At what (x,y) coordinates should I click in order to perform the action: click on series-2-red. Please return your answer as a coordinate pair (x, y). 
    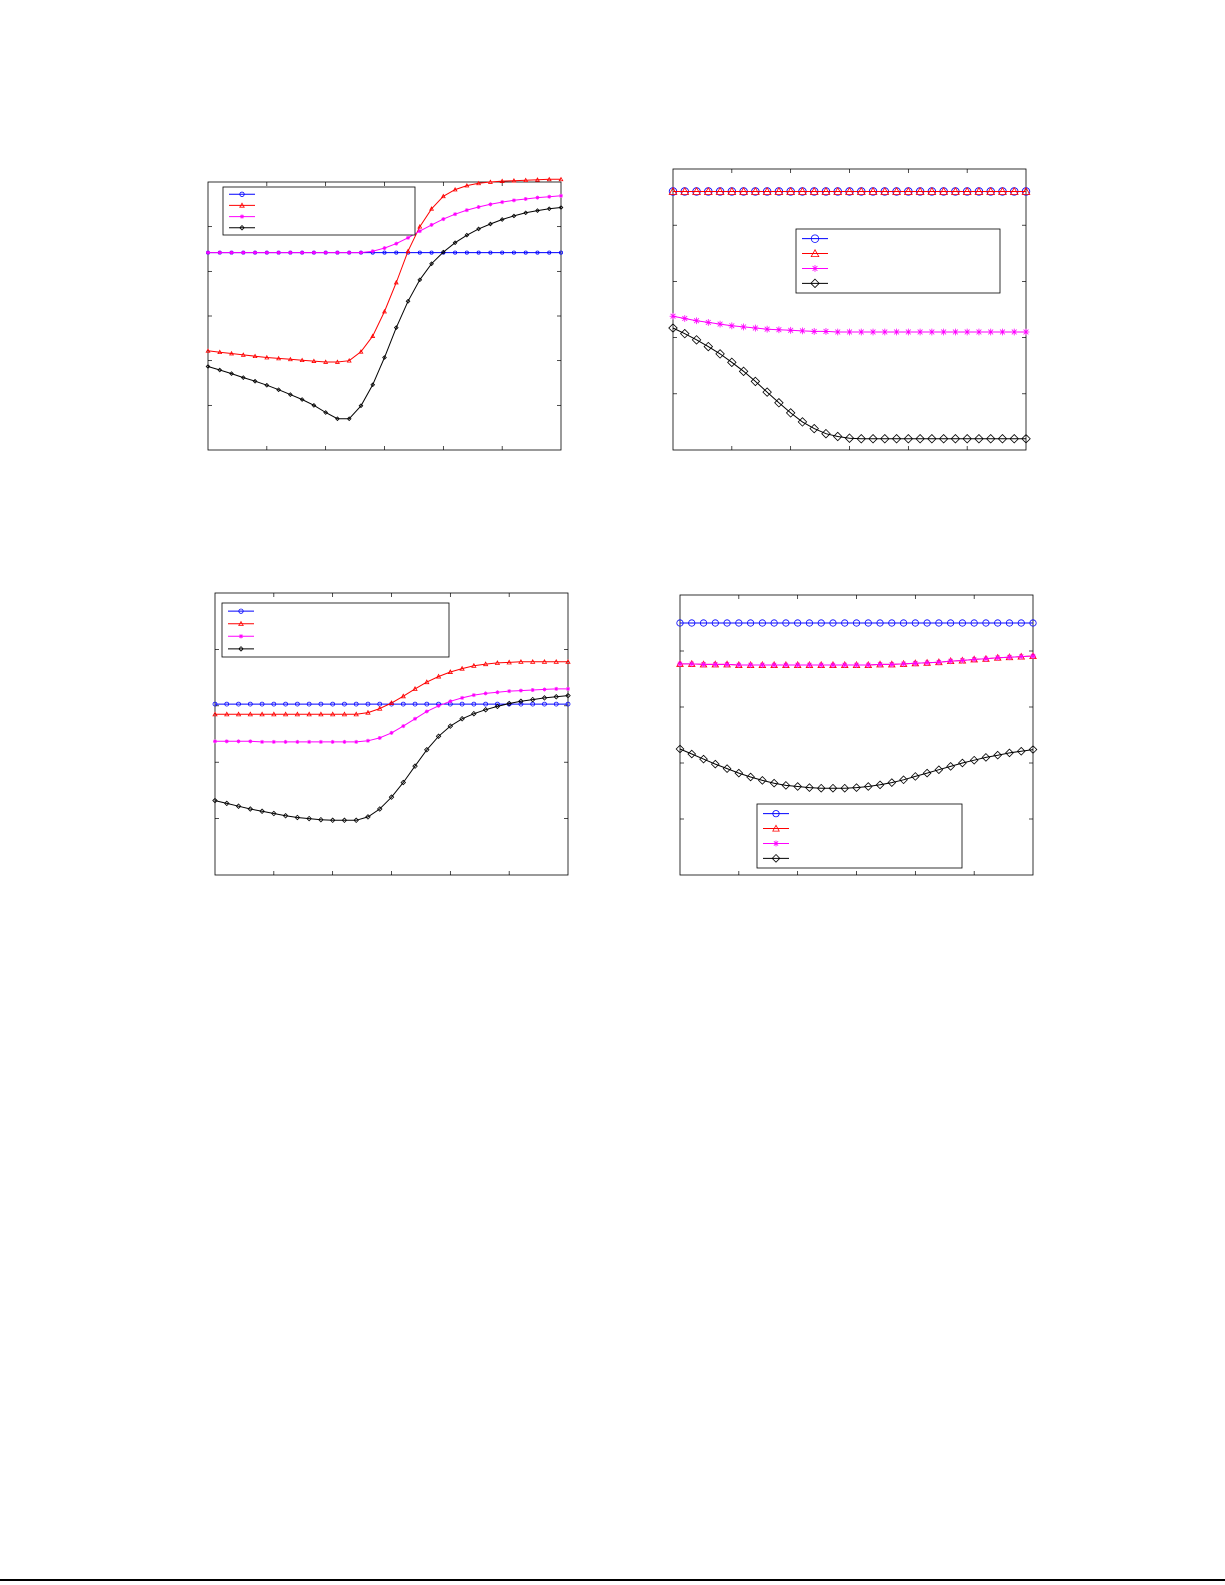
    Looking at the image, I should click on (849, 190).